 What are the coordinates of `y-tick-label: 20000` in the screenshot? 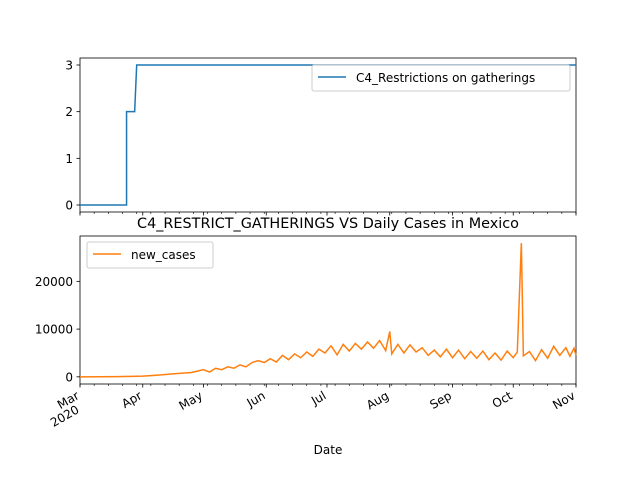 It's located at (54, 282).